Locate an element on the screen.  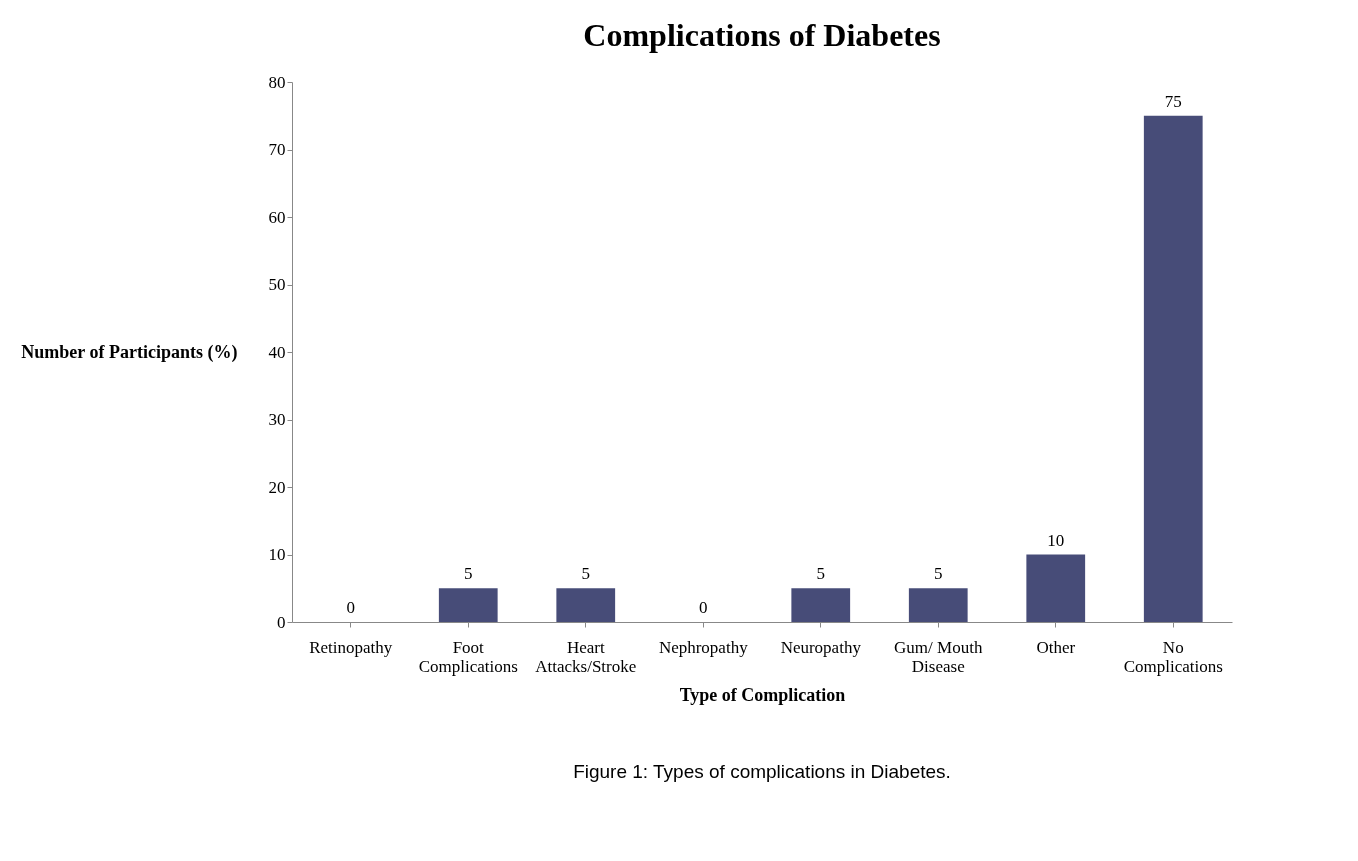
x-tick-label: Retinopathy is located at coordinates (351, 647).